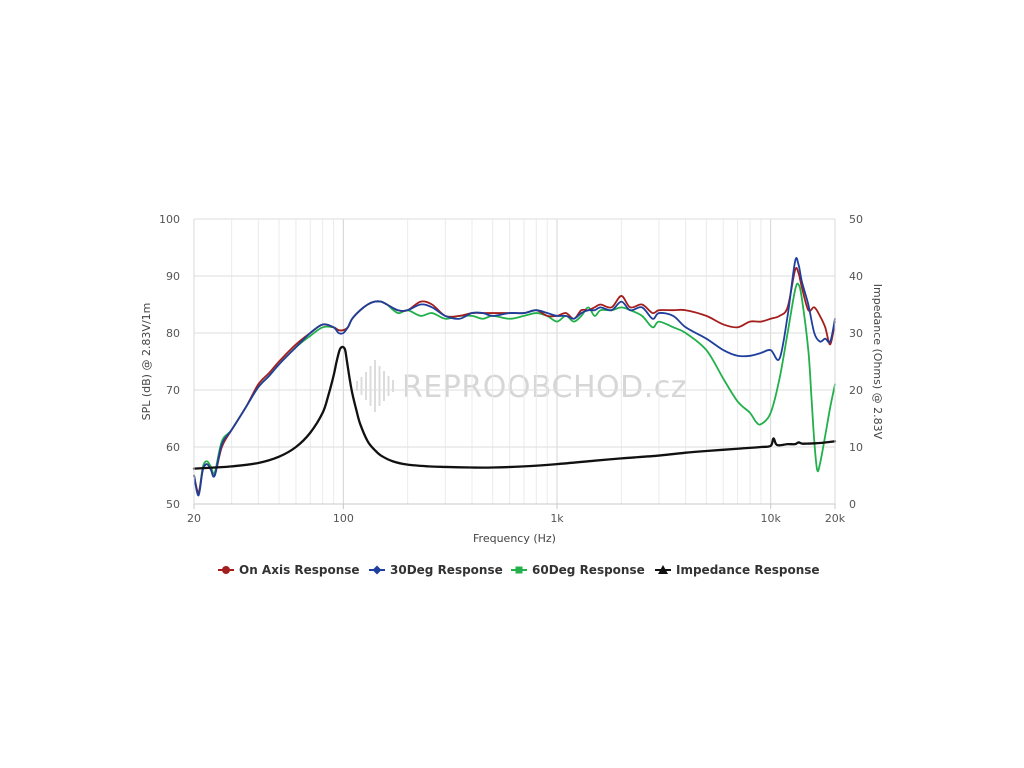 The height and width of the screenshot is (768, 1024). Describe the element at coordinates (377, 570) in the screenshot. I see `legend-marker-diamond-icon` at that location.